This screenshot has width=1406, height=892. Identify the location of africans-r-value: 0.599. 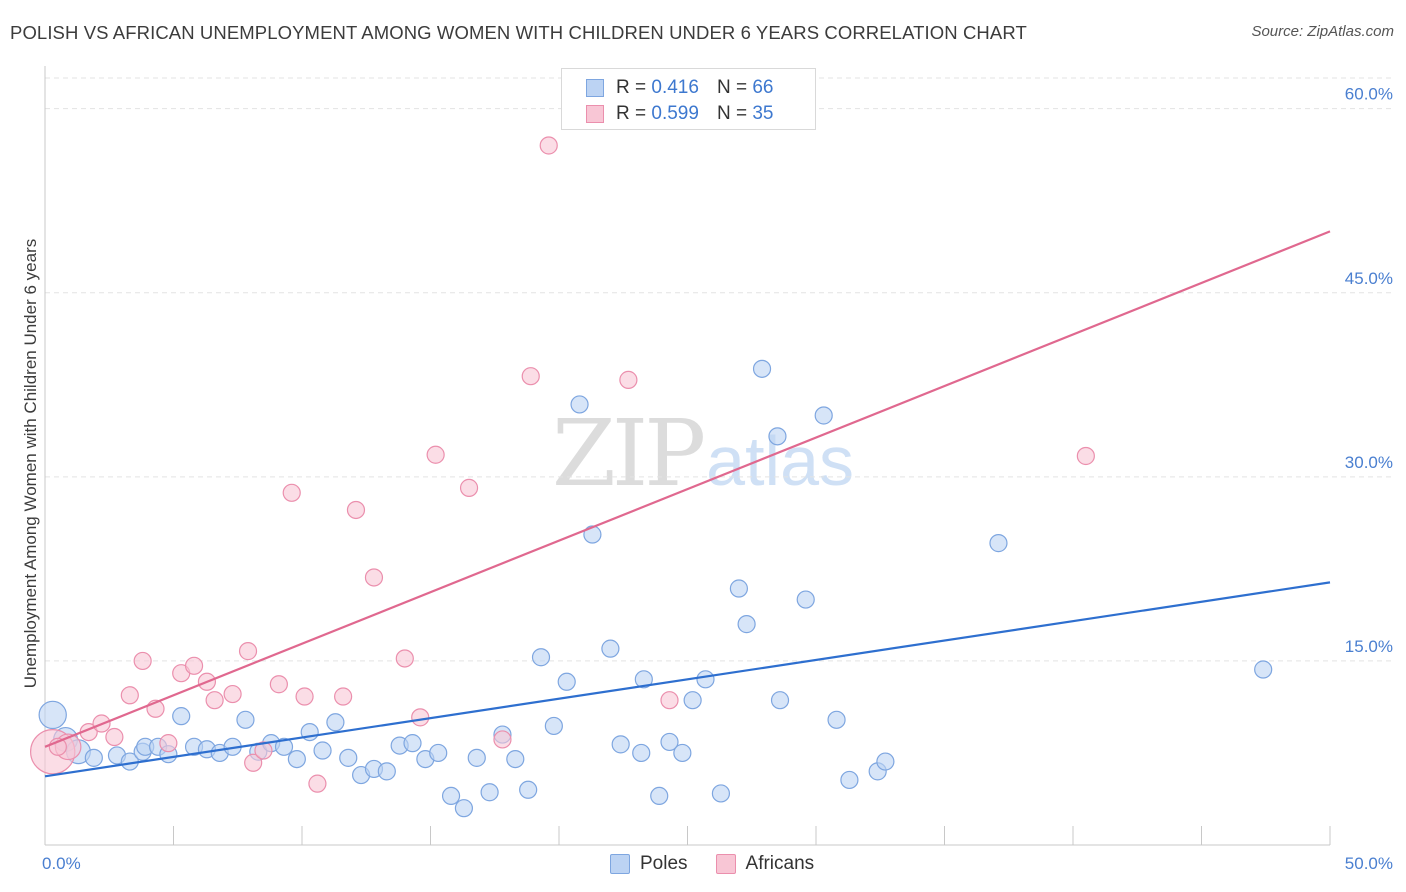
(675, 113).